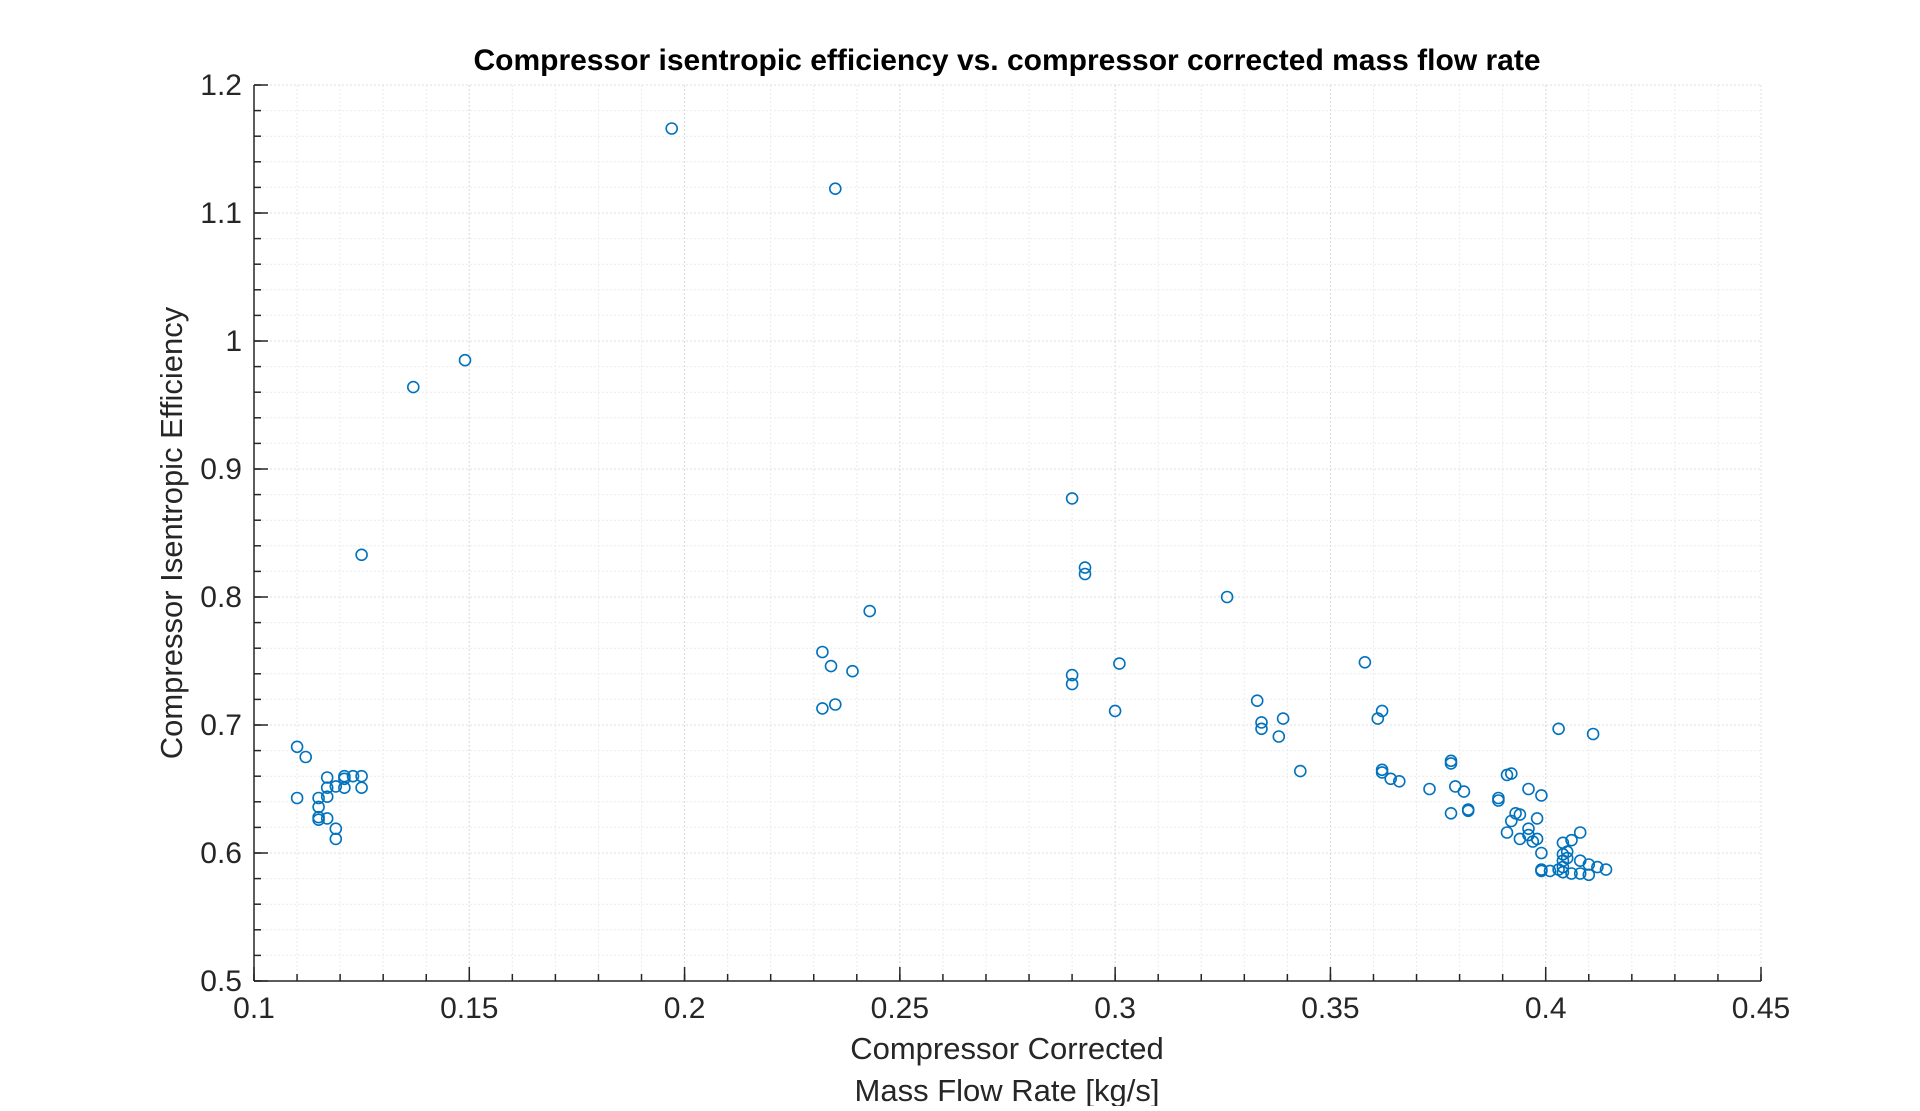  I want to click on y-tick-label: 0.5, so click(221, 981).